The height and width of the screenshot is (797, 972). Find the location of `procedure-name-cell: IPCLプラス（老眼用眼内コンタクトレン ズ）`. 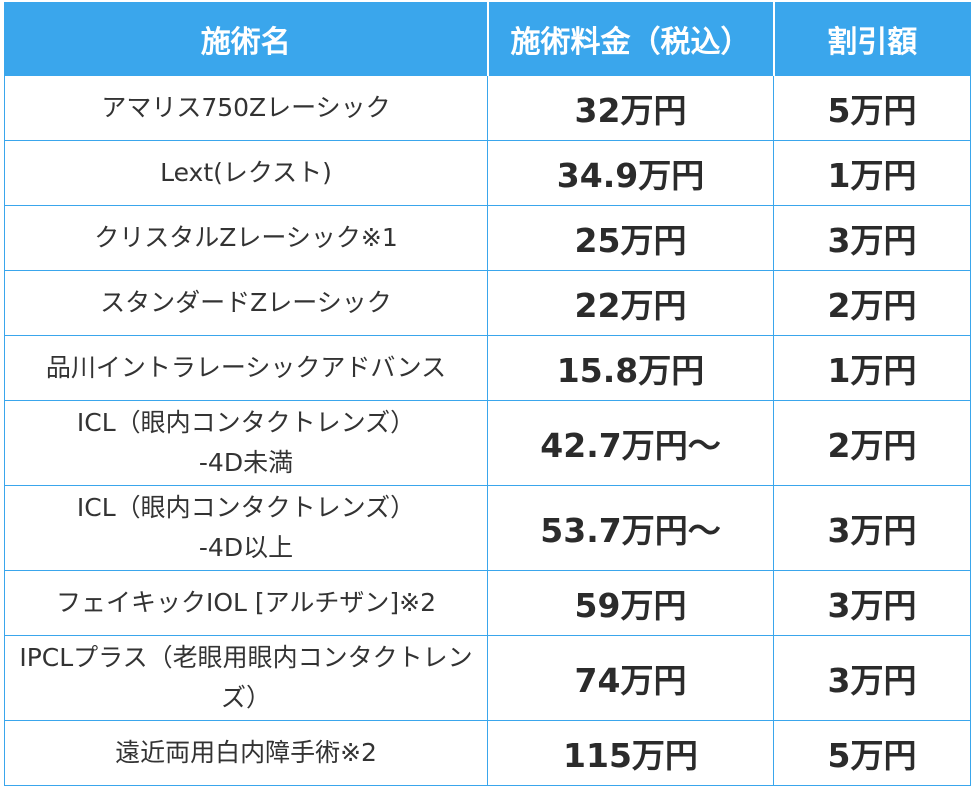

procedure-name-cell: IPCLプラス（老眼用眼内コンタクトレン ズ） is located at coordinates (246, 678).